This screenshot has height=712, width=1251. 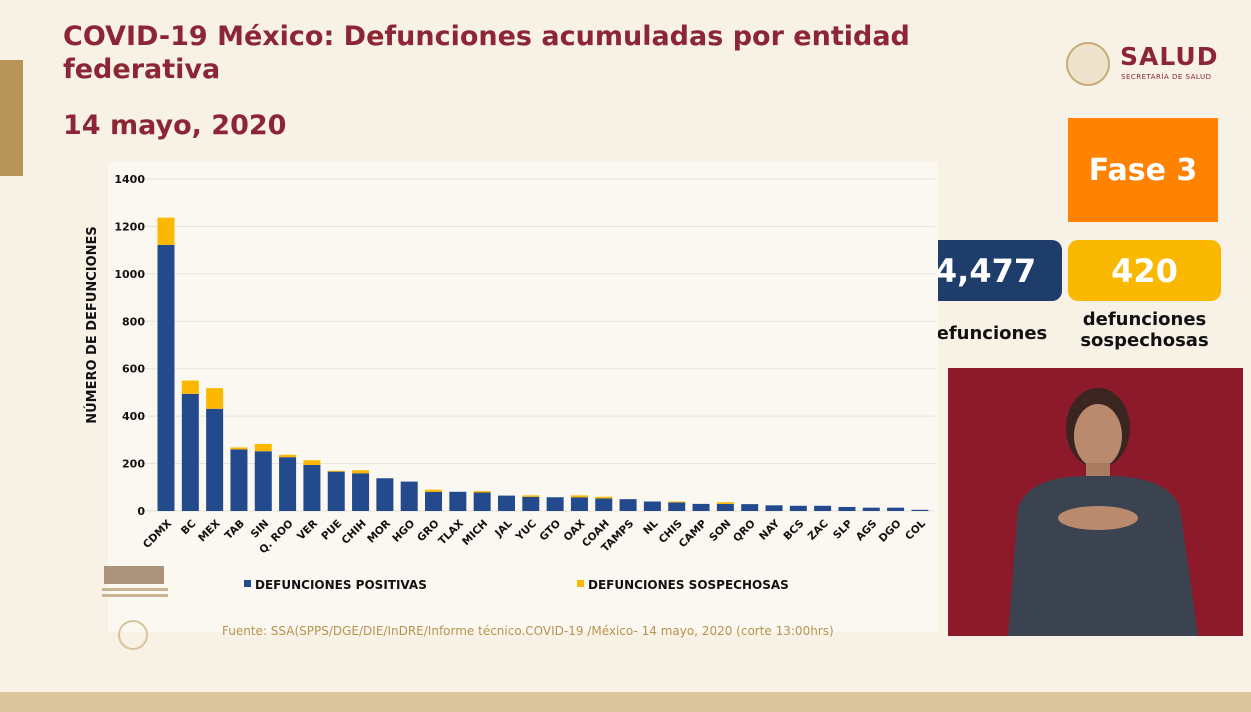 I want to click on y-tick-label: 1400, so click(x=129, y=179).